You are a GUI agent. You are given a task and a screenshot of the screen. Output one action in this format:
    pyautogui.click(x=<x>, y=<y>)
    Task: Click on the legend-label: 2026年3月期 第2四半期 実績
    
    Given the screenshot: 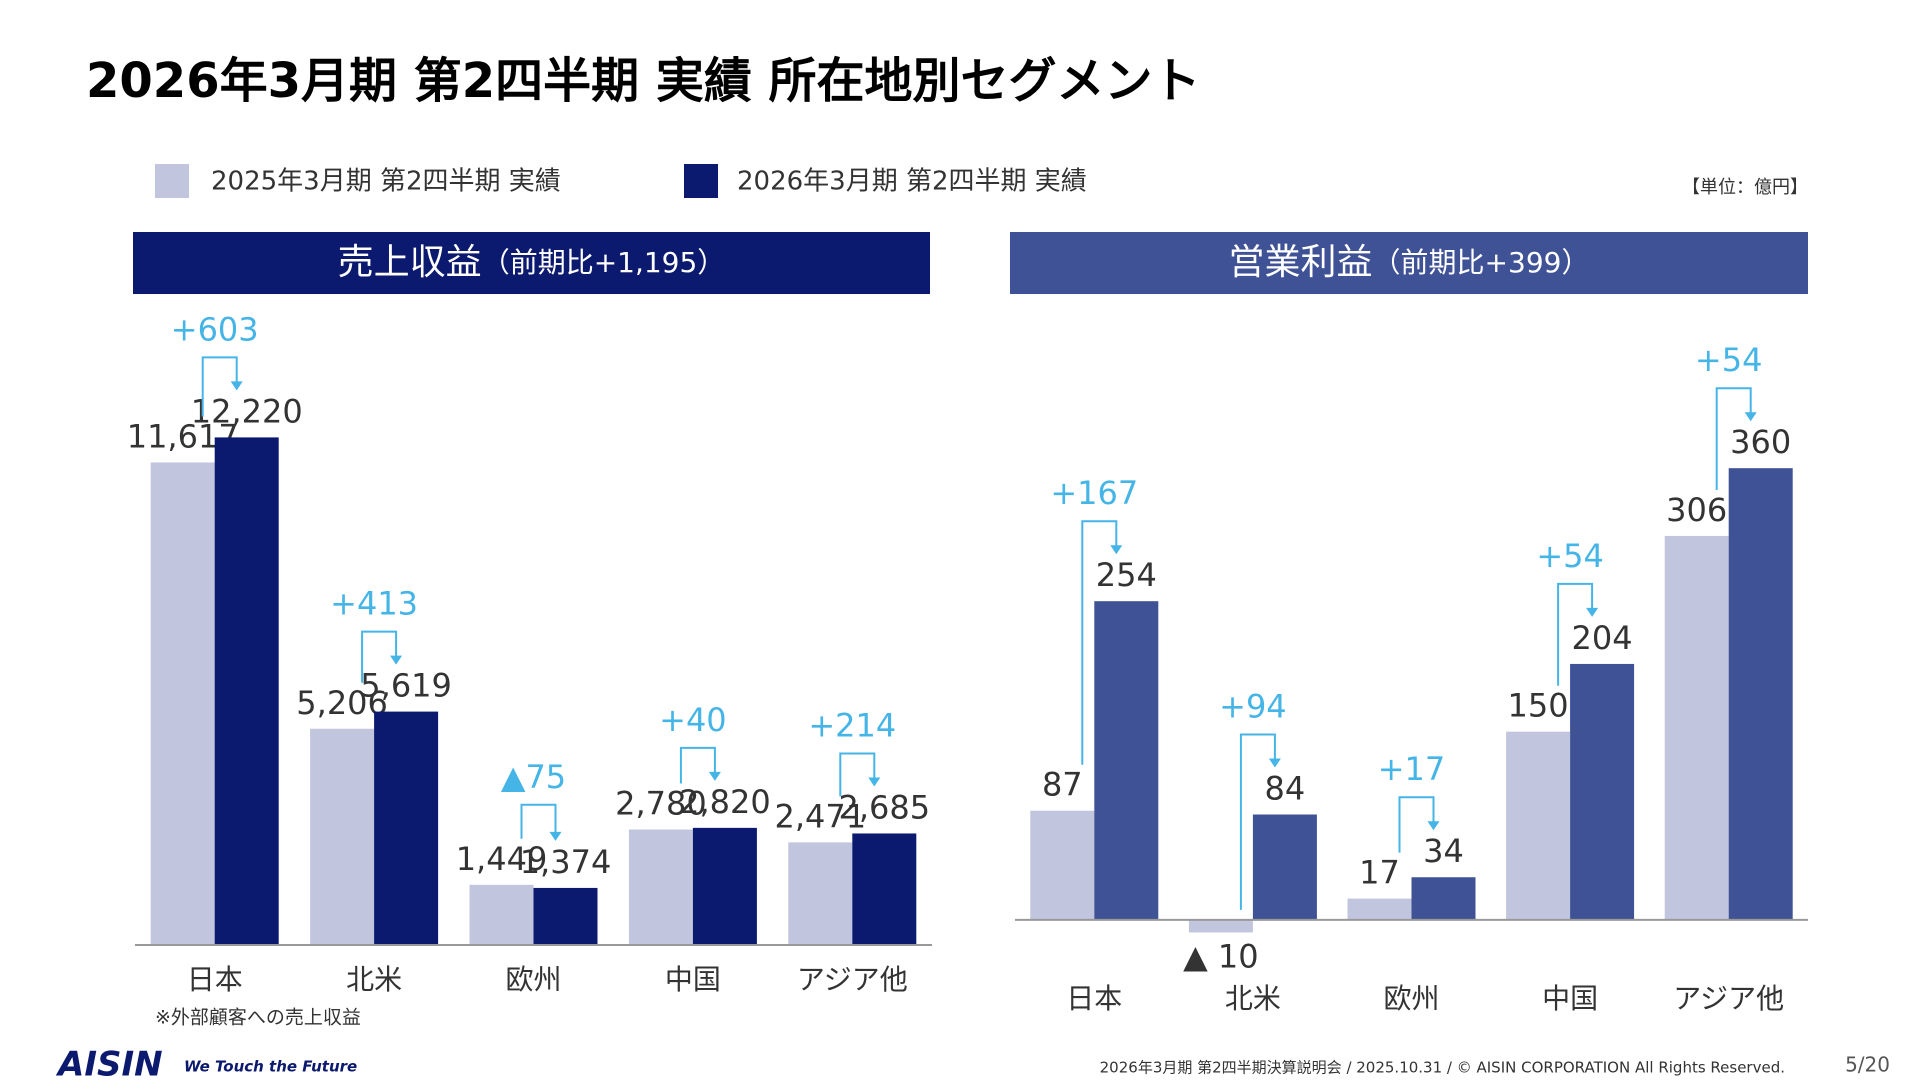 What is the action you would take?
    pyautogui.click(x=912, y=182)
    